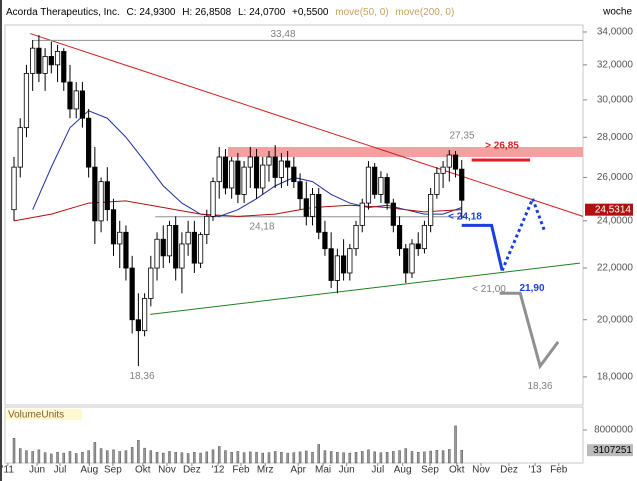 This screenshot has height=481, width=637. I want to click on header-close: C: 24,9300, so click(151, 12).